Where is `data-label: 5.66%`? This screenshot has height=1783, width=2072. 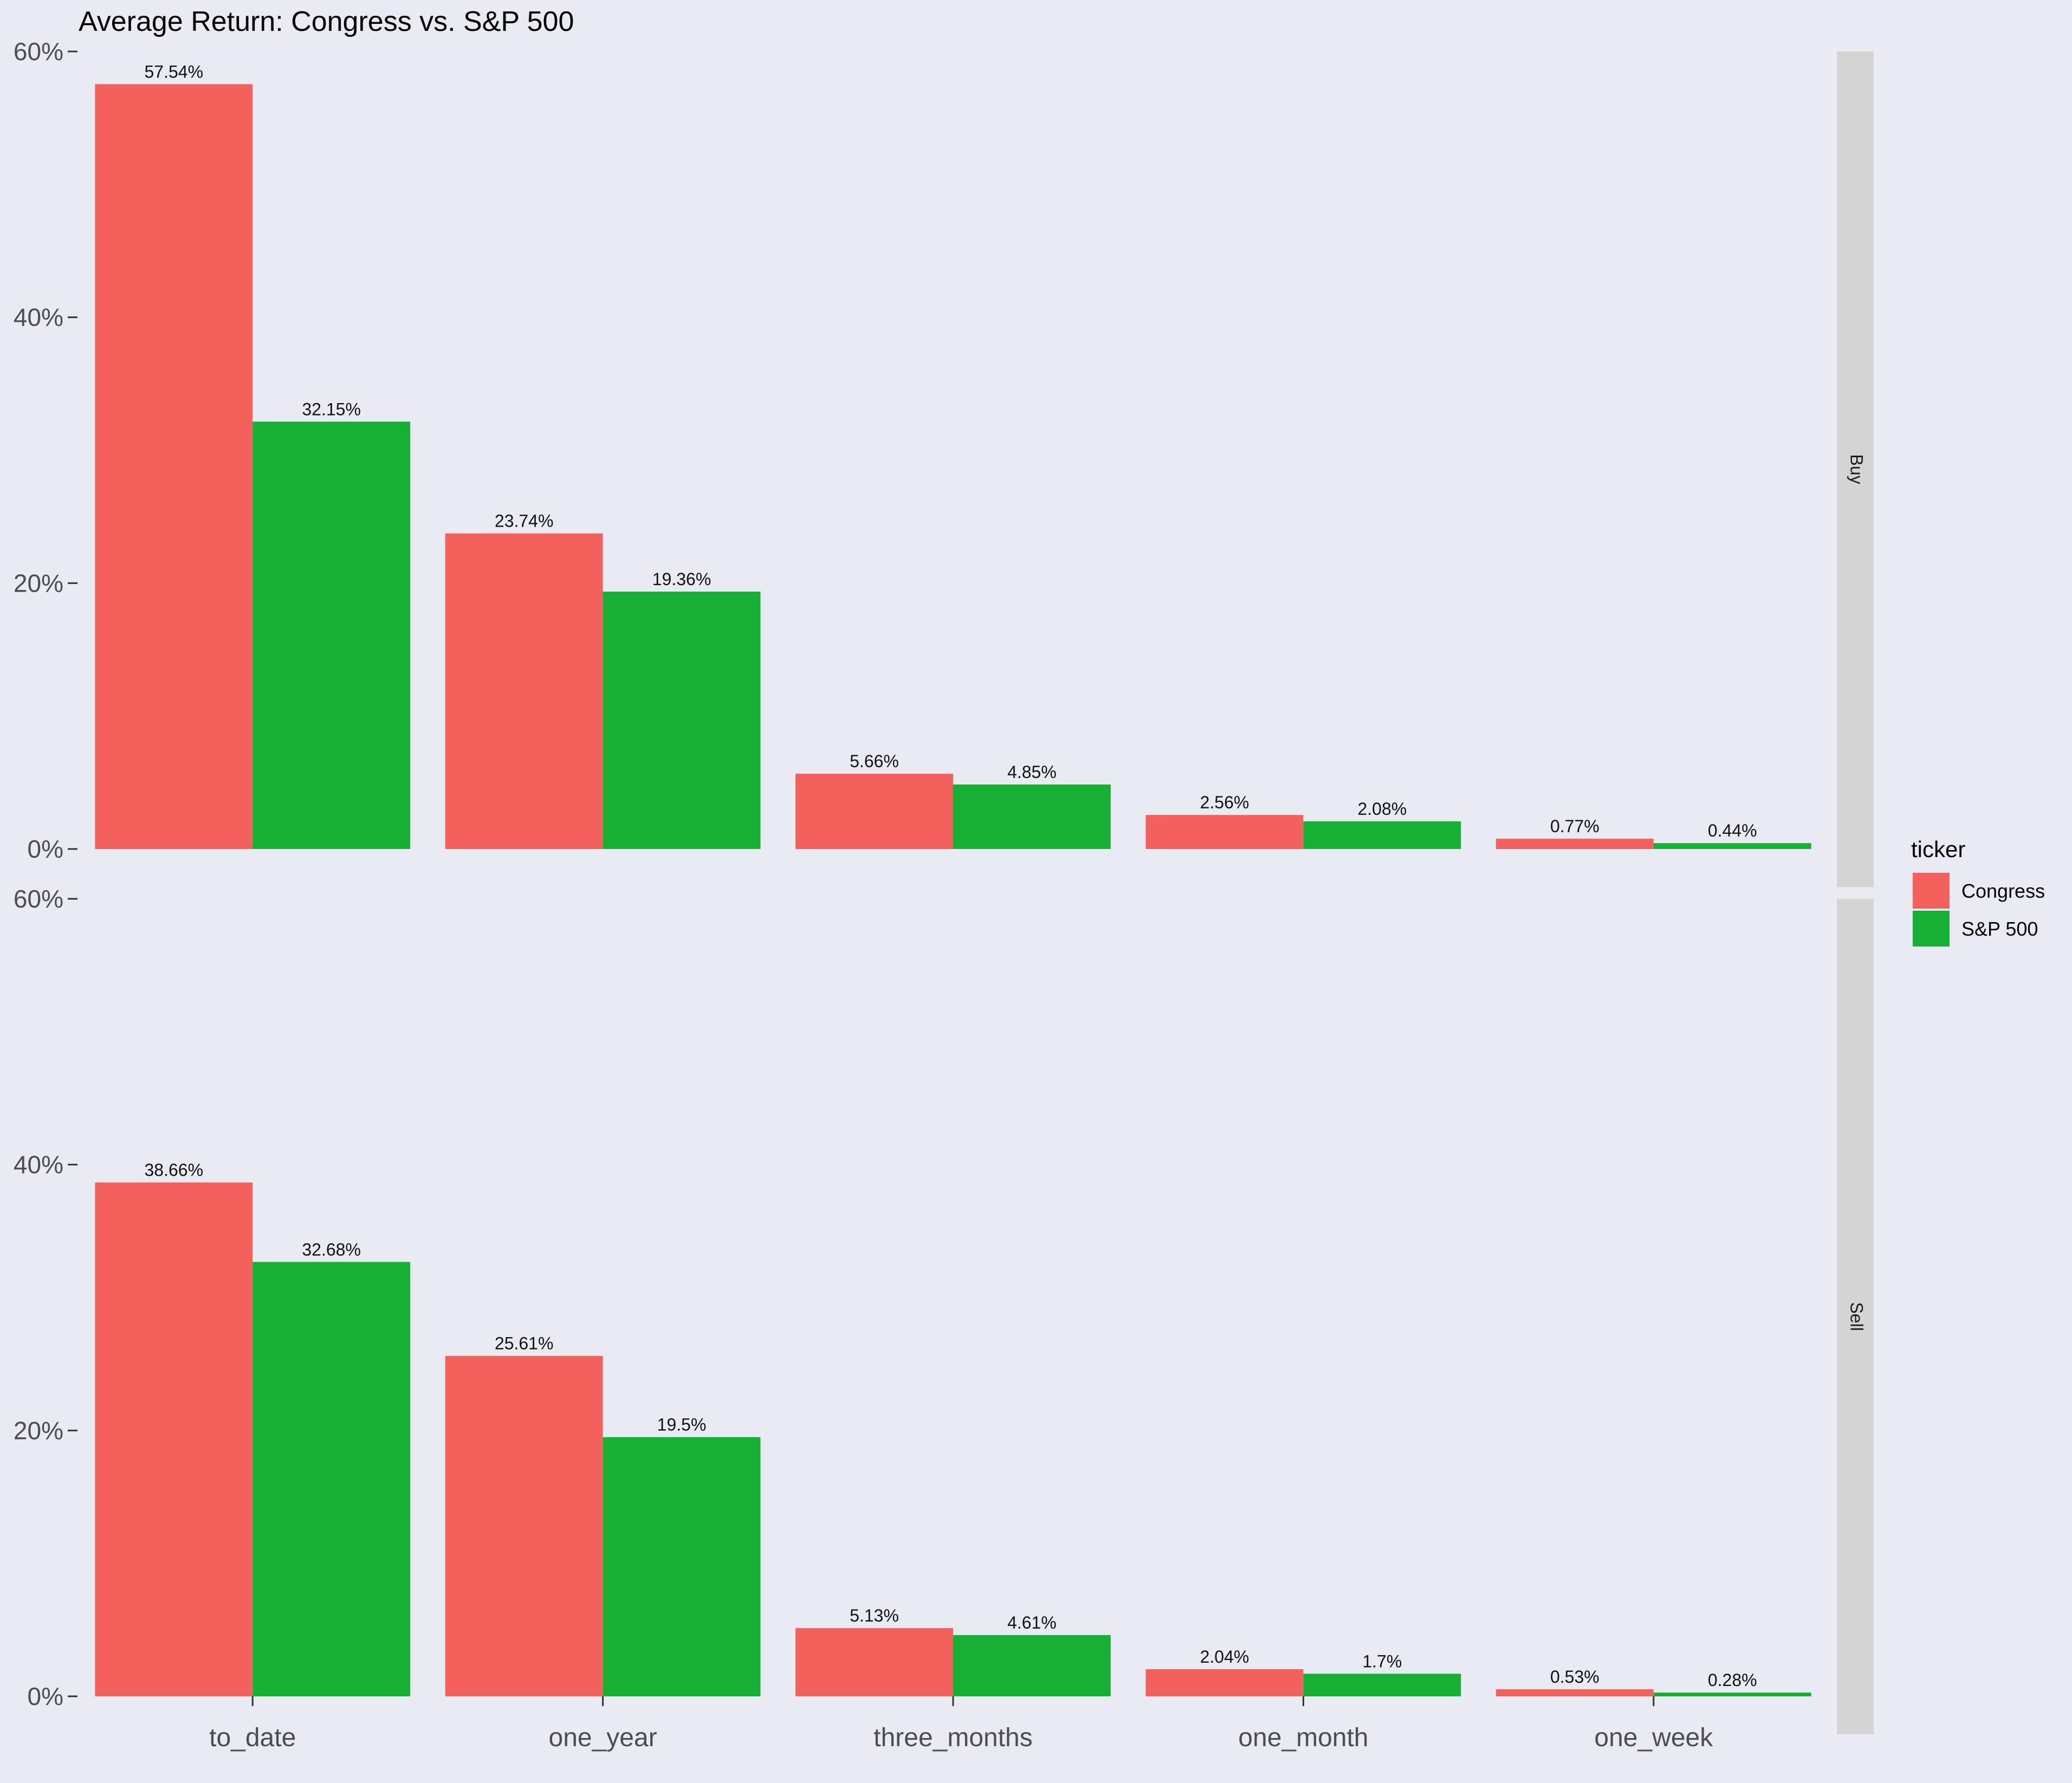
data-label: 5.66% is located at coordinates (875, 761).